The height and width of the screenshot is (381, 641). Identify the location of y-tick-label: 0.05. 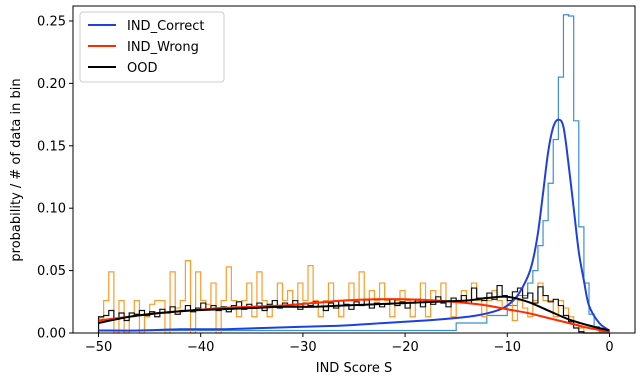
(51, 271).